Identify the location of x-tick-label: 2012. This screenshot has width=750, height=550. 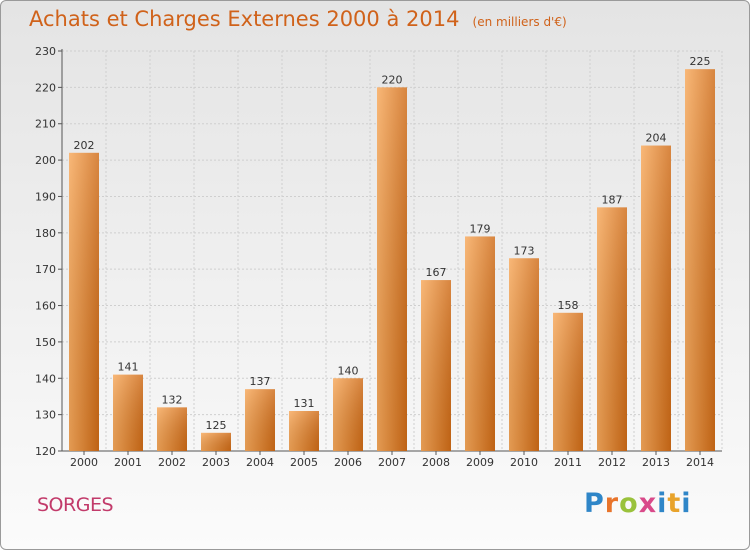
(612, 462).